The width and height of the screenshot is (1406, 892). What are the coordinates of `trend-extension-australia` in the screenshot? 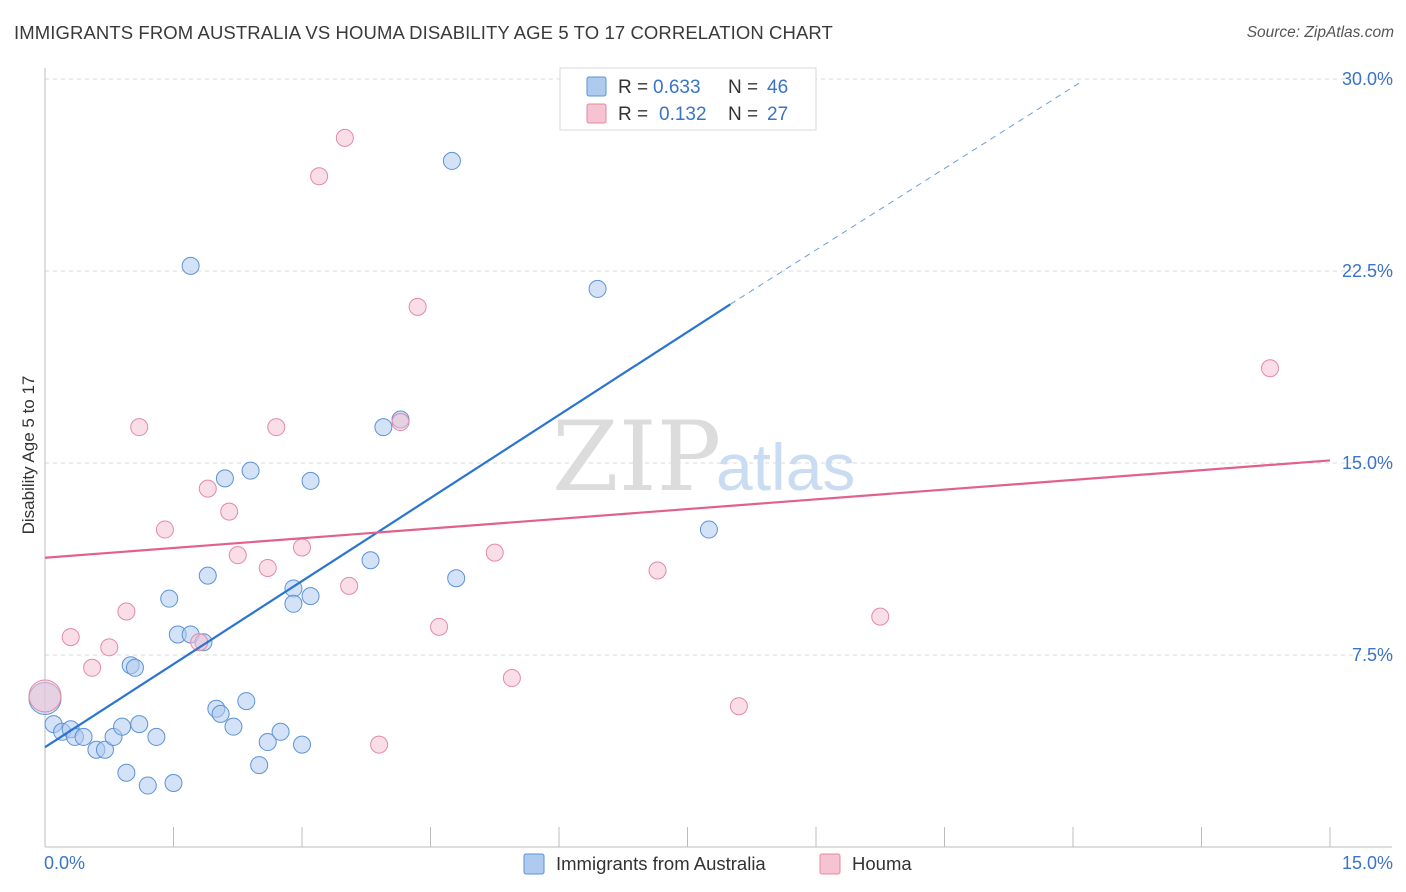 It's located at (906, 193).